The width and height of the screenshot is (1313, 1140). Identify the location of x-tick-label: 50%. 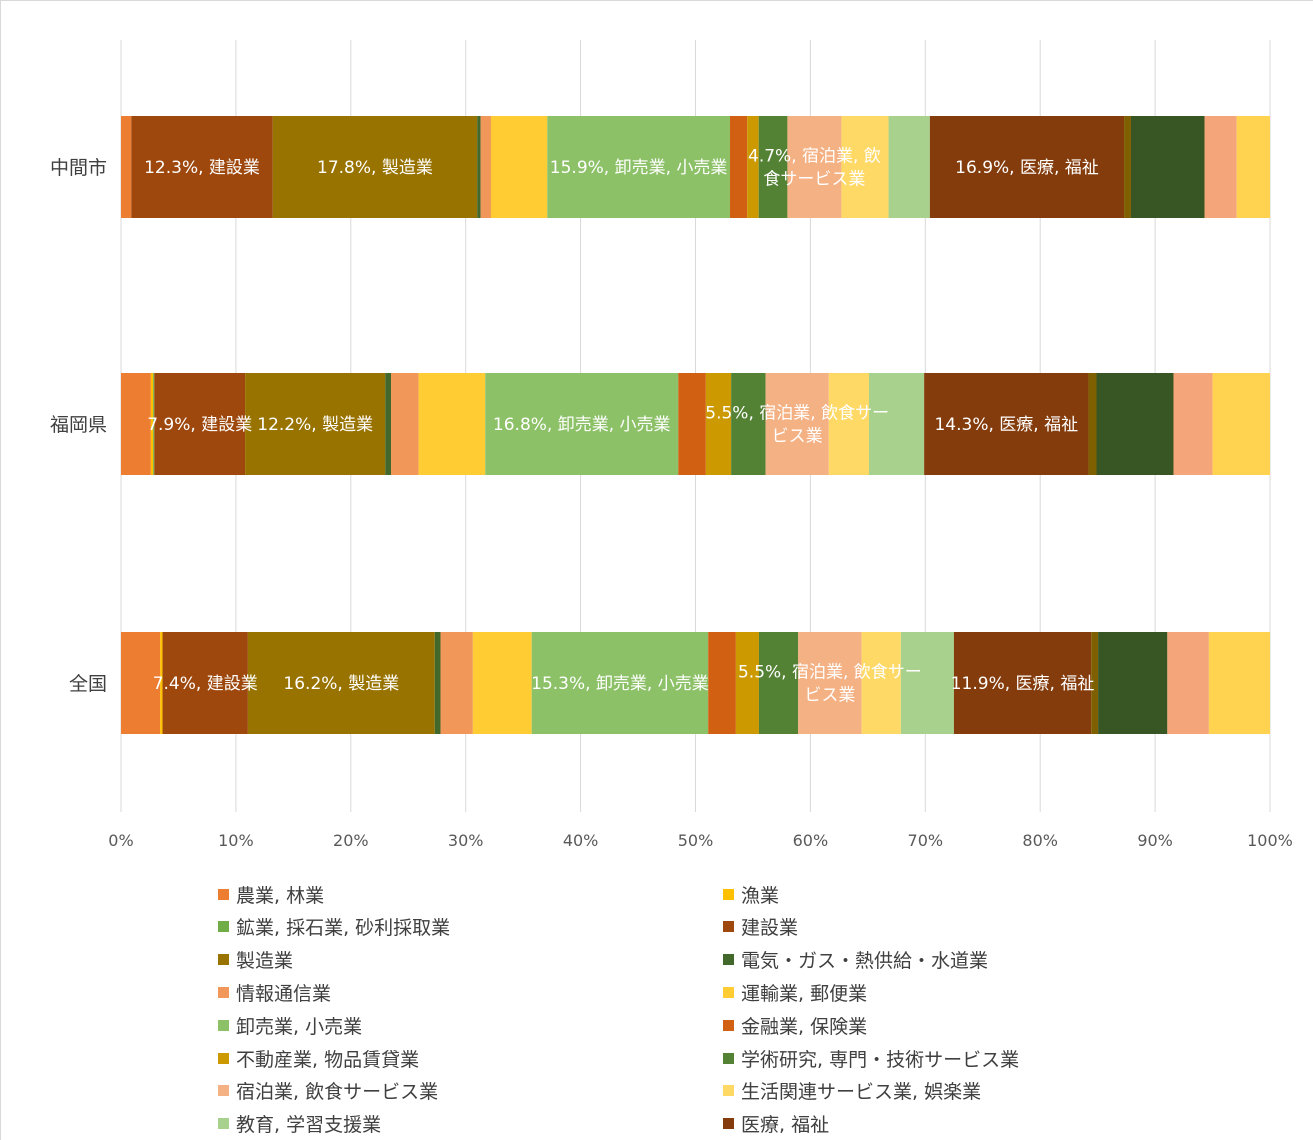
(696, 840).